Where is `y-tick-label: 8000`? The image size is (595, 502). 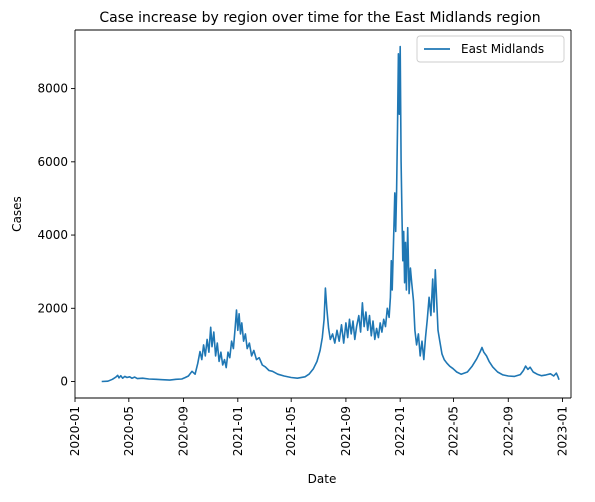 y-tick-label: 8000 is located at coordinates (52, 89).